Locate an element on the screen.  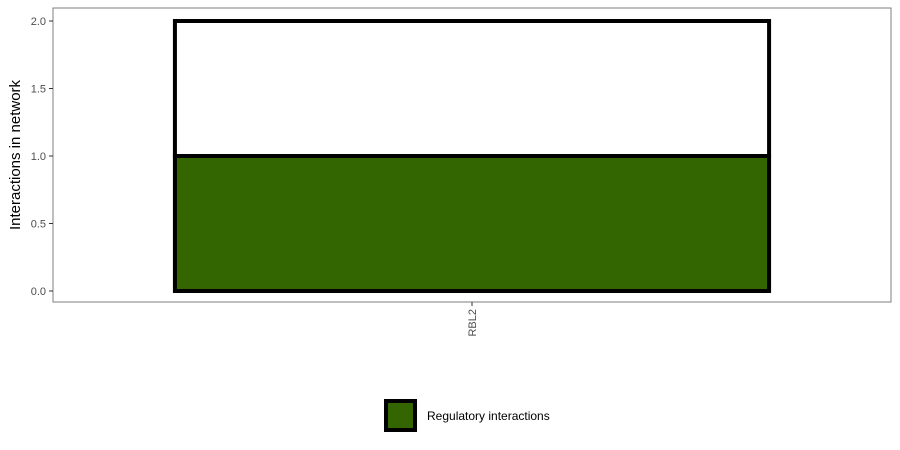
legend-key-regulatory is located at coordinates (400, 415).